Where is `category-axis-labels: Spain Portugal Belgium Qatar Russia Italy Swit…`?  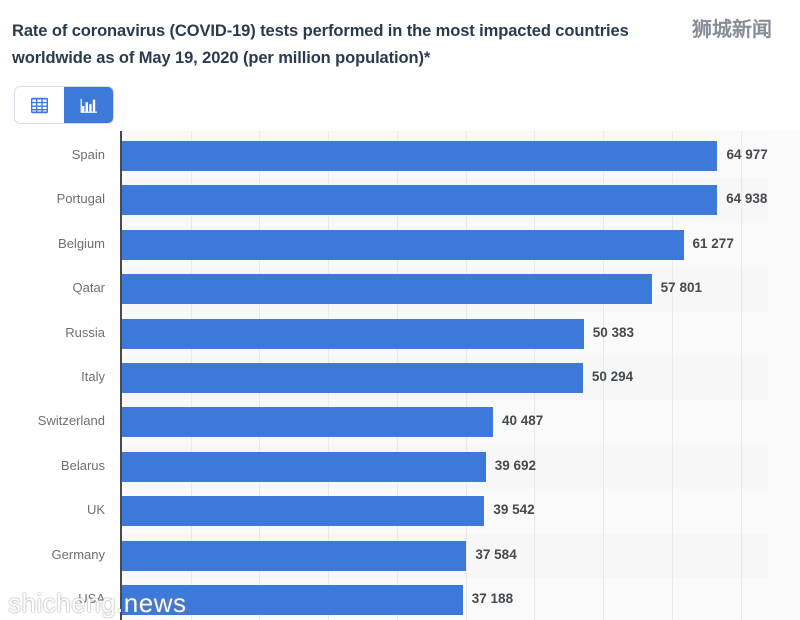
category-axis-labels: Spain Portugal Belgium Qatar Russia Italy Swit… is located at coordinates (60, 375).